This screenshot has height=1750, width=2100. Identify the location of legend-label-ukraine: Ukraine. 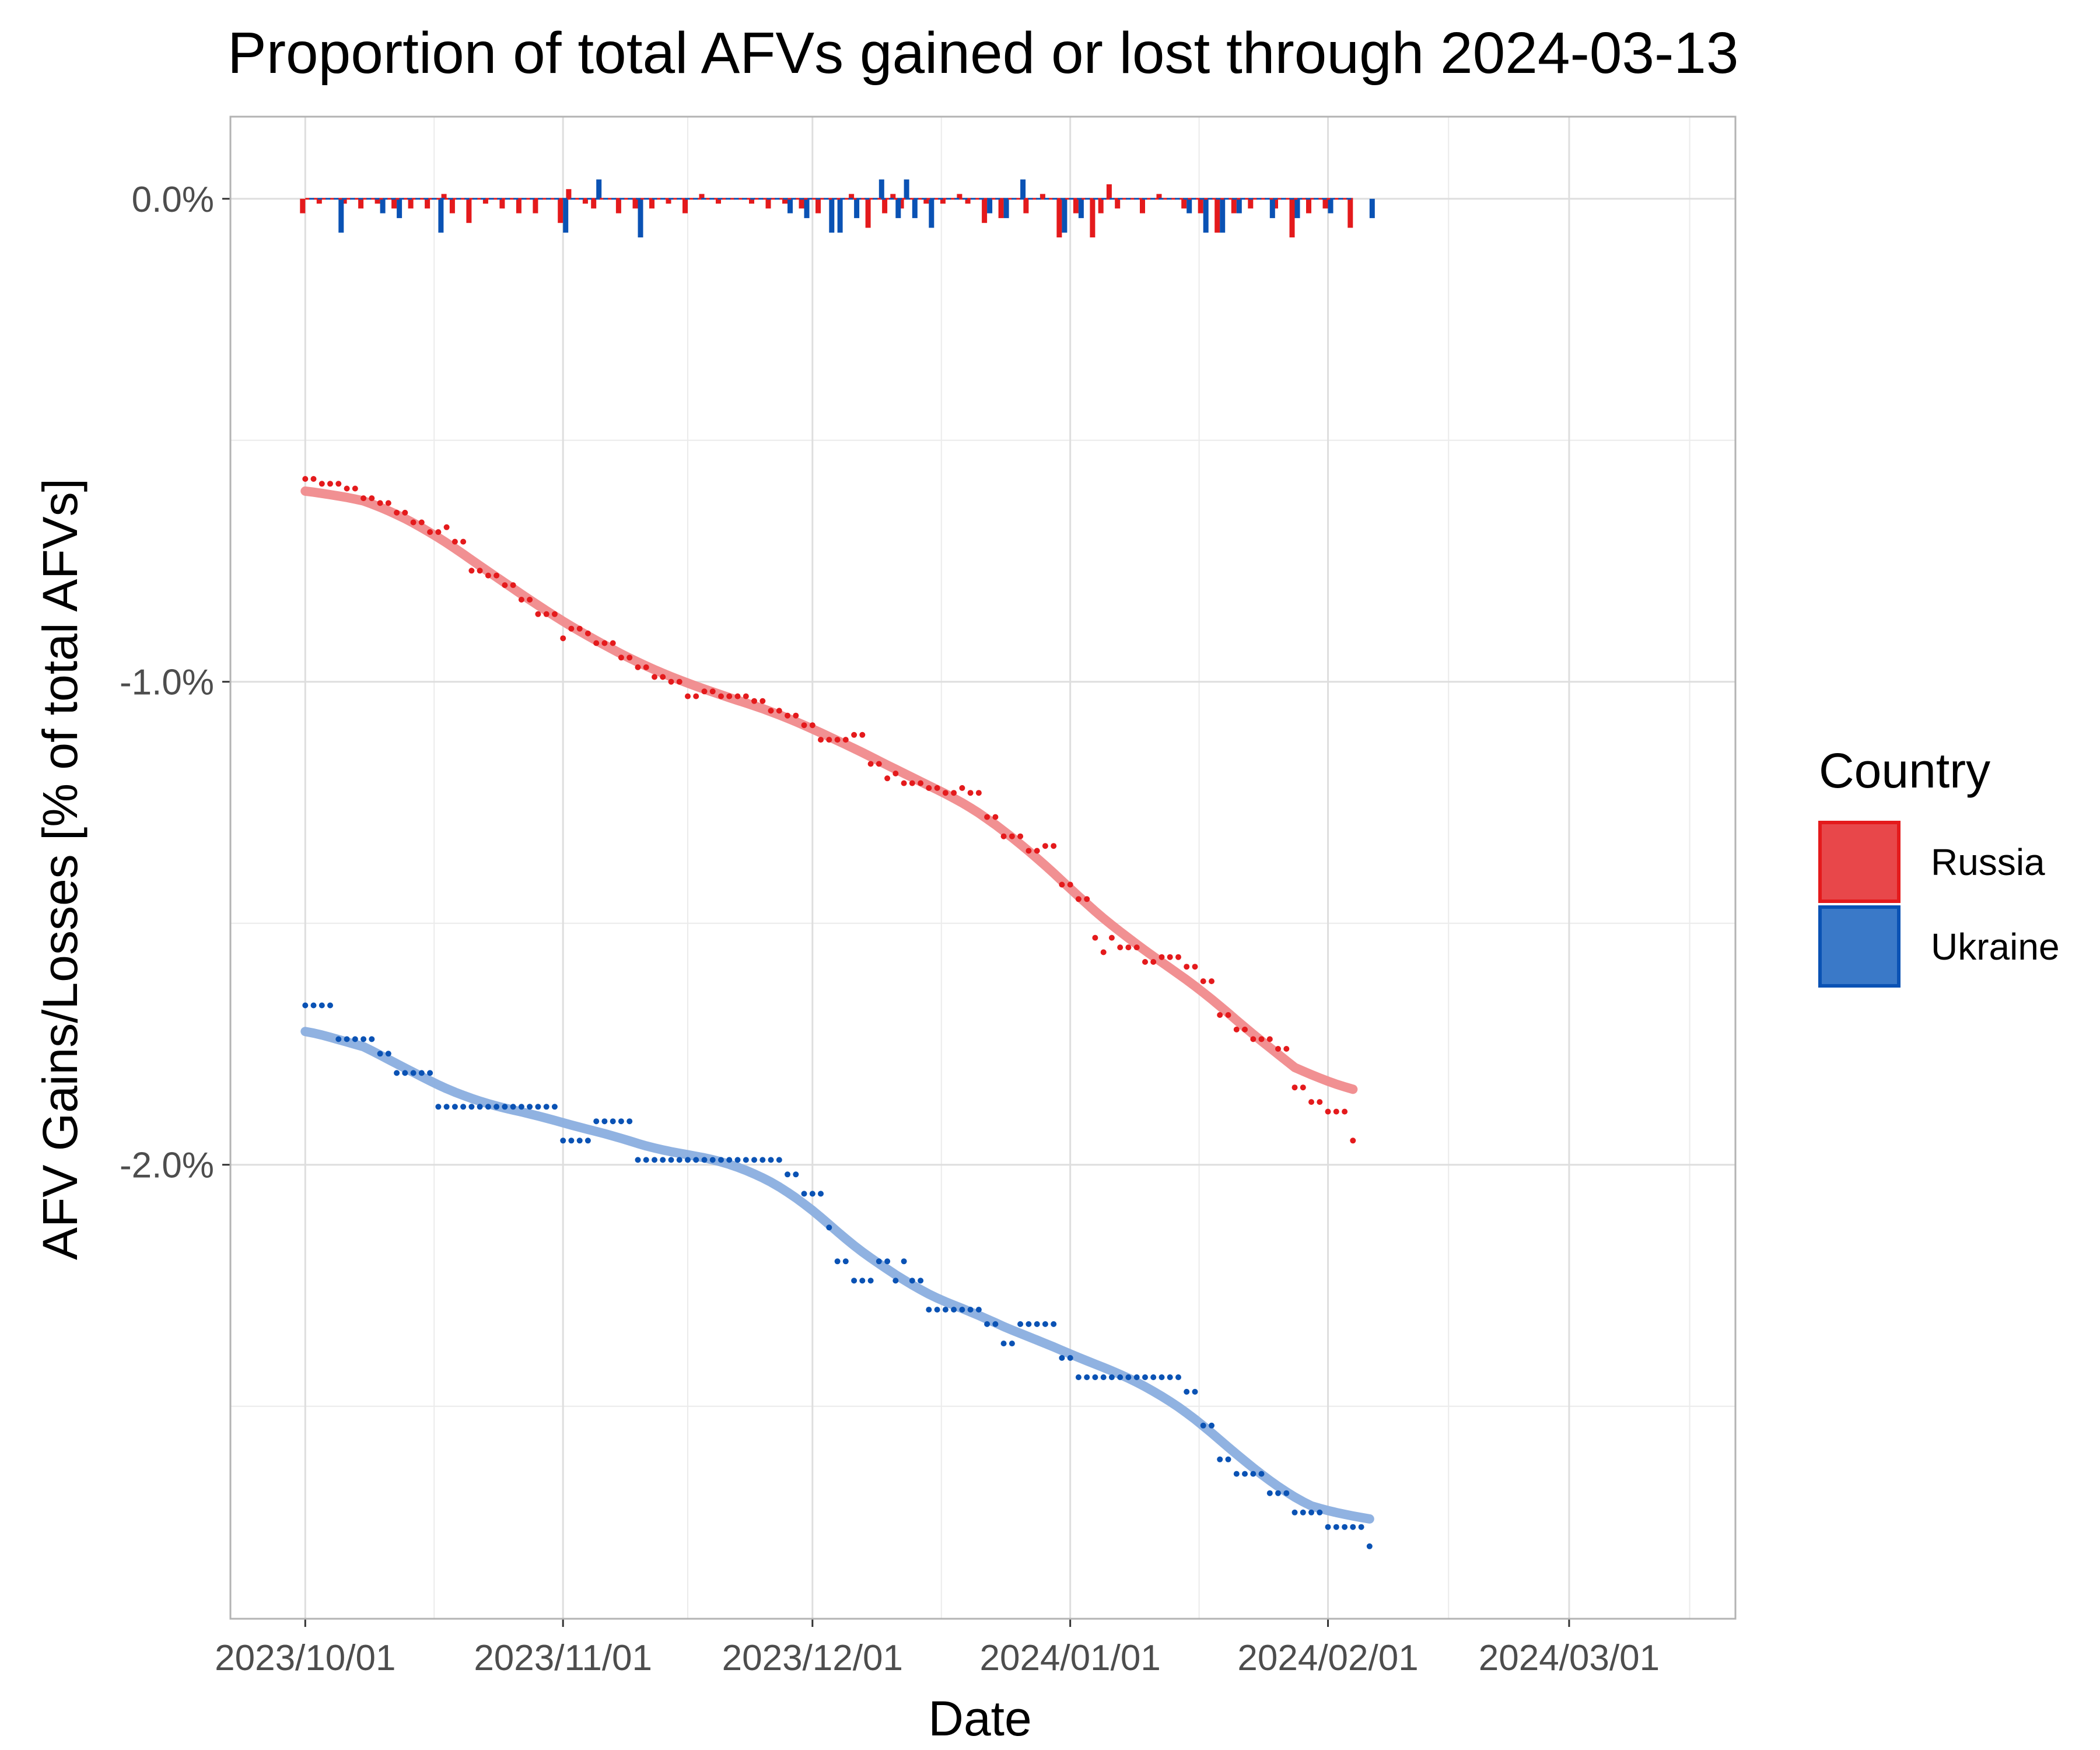
(1995, 947).